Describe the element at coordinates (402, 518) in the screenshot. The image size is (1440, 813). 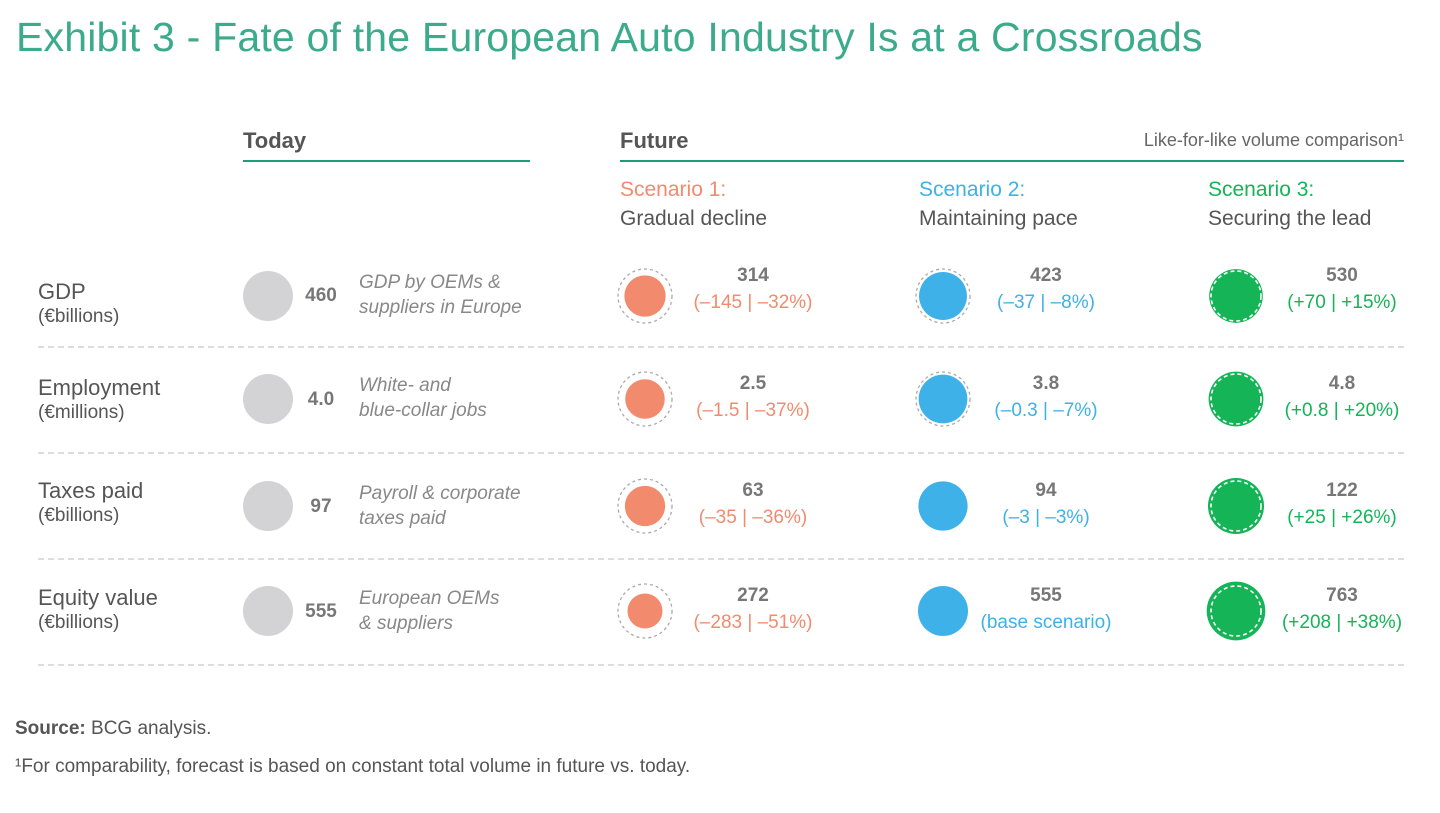
I see `today-desc-taxes-2: taxes paid` at that location.